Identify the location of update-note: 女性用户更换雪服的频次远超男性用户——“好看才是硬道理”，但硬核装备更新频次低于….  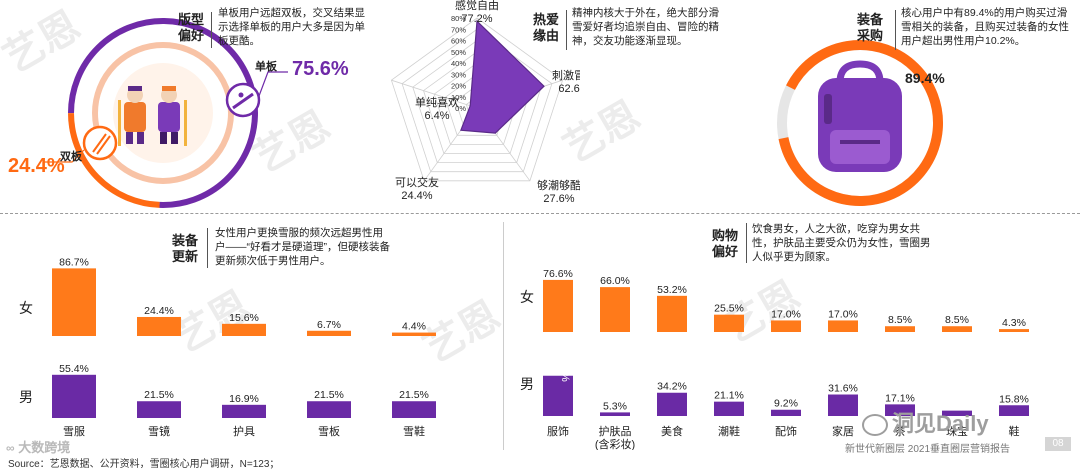
(302, 247).